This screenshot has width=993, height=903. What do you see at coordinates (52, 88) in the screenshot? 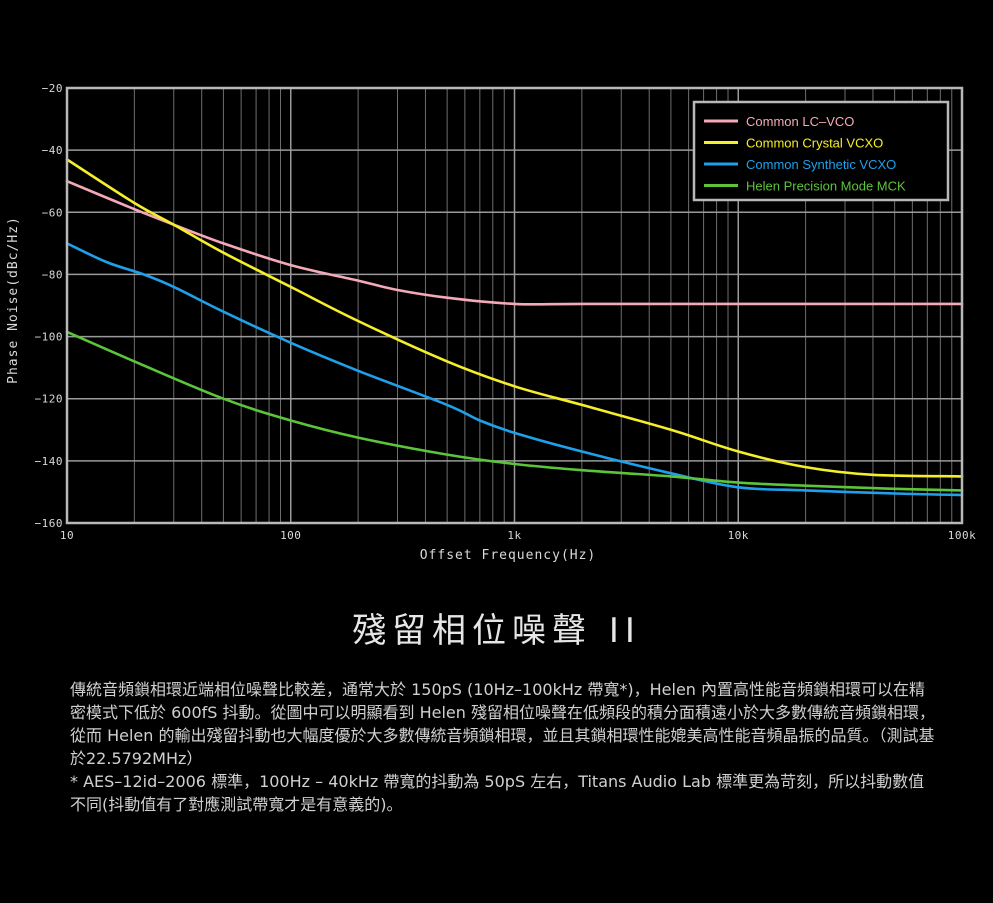
I see `y-tick-label: −20` at bounding box center [52, 88].